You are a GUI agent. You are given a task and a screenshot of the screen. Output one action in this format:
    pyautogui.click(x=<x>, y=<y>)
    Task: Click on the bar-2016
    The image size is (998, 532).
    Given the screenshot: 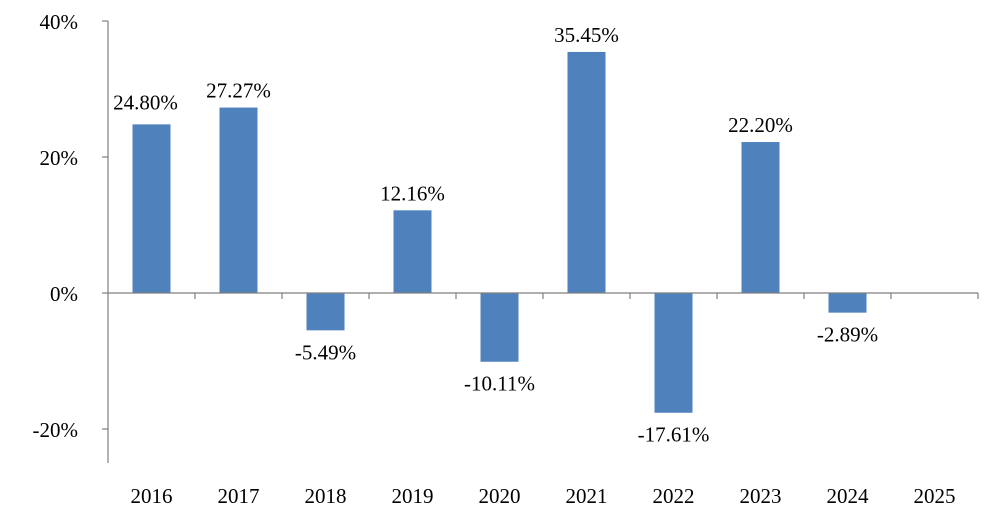 What is the action you would take?
    pyautogui.click(x=151, y=208)
    